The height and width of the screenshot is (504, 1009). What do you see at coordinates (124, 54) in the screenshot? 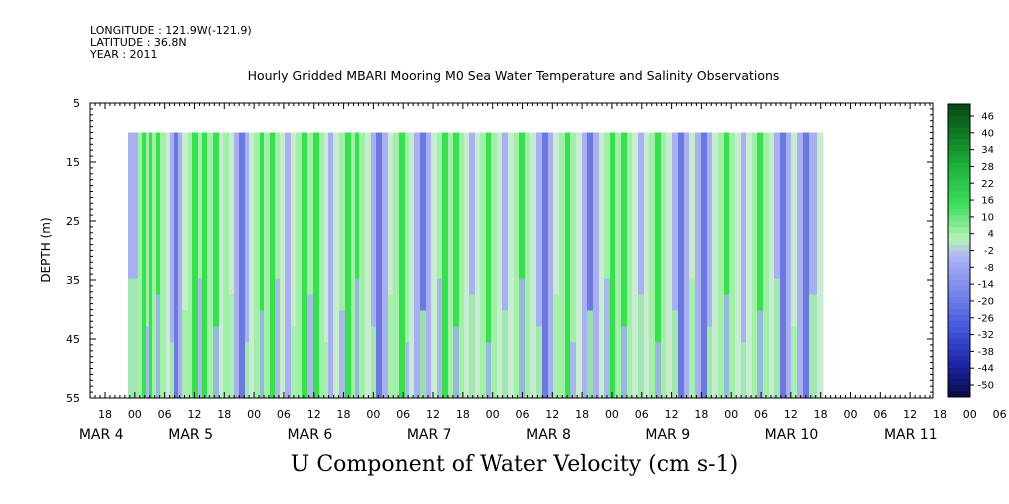
I see `year-label: YEAR : 2011` at bounding box center [124, 54].